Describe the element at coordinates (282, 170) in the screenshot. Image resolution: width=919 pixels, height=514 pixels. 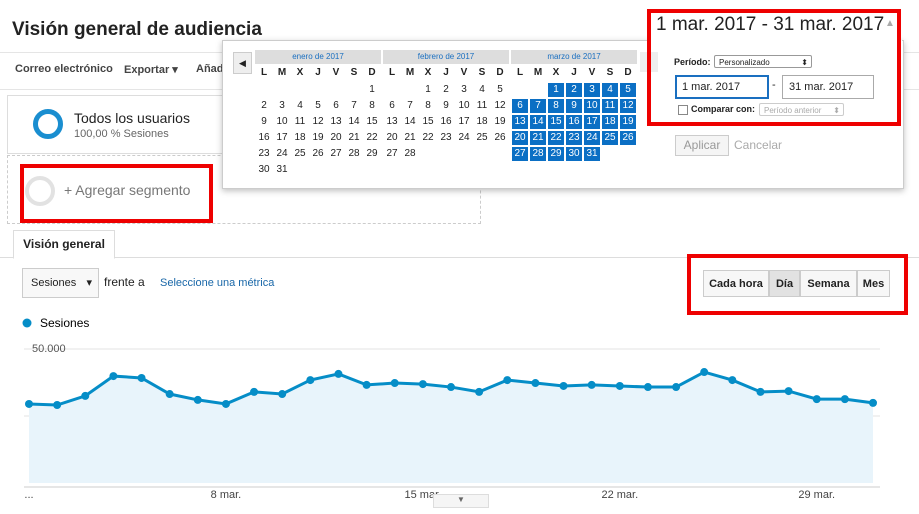
I see `day-cell: 31` at that location.